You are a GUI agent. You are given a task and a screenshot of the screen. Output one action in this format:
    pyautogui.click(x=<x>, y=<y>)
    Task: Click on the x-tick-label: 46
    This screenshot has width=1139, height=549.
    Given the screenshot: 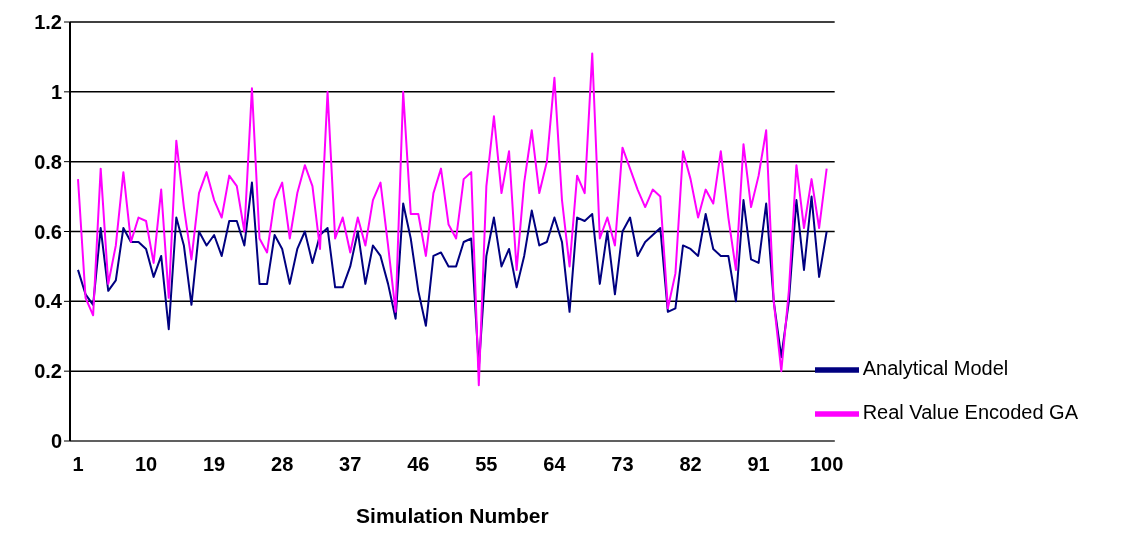 What is the action you would take?
    pyautogui.click(x=418, y=464)
    